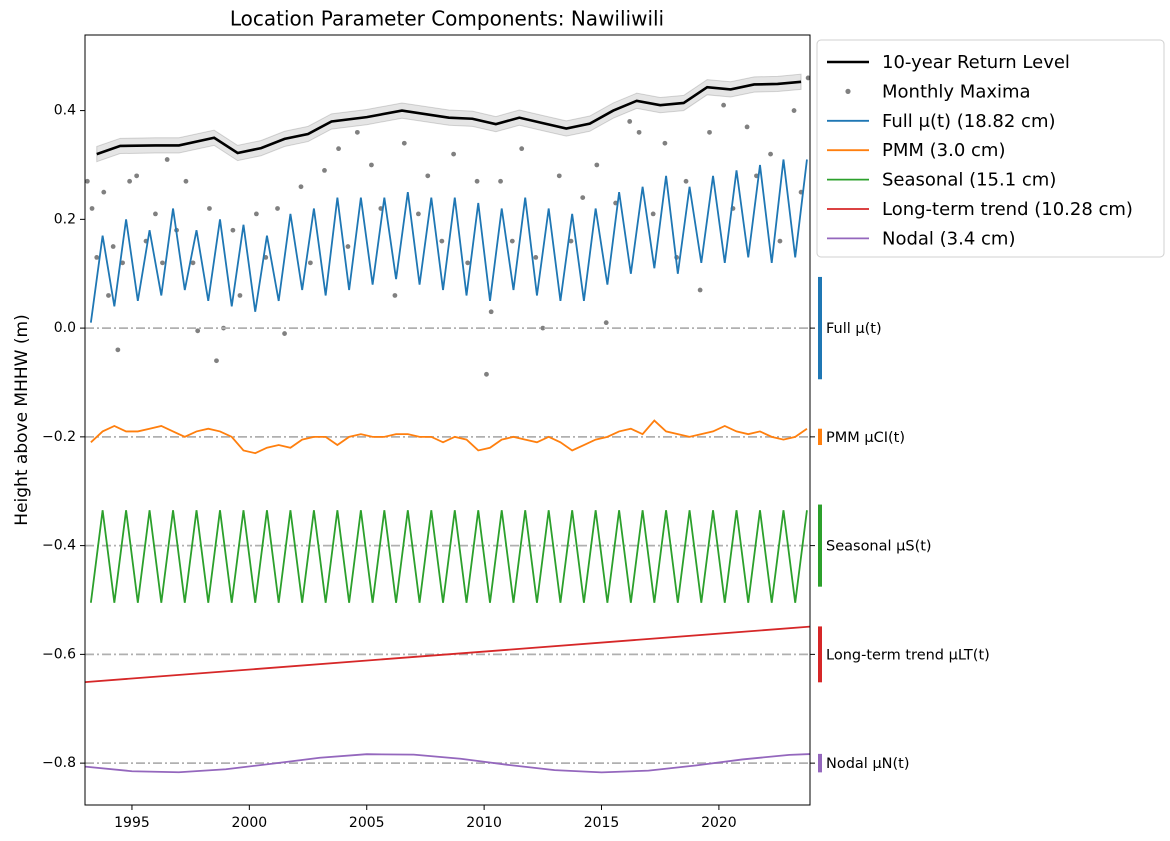  I want to click on side-label: Seasonal μS(t), so click(879, 547).